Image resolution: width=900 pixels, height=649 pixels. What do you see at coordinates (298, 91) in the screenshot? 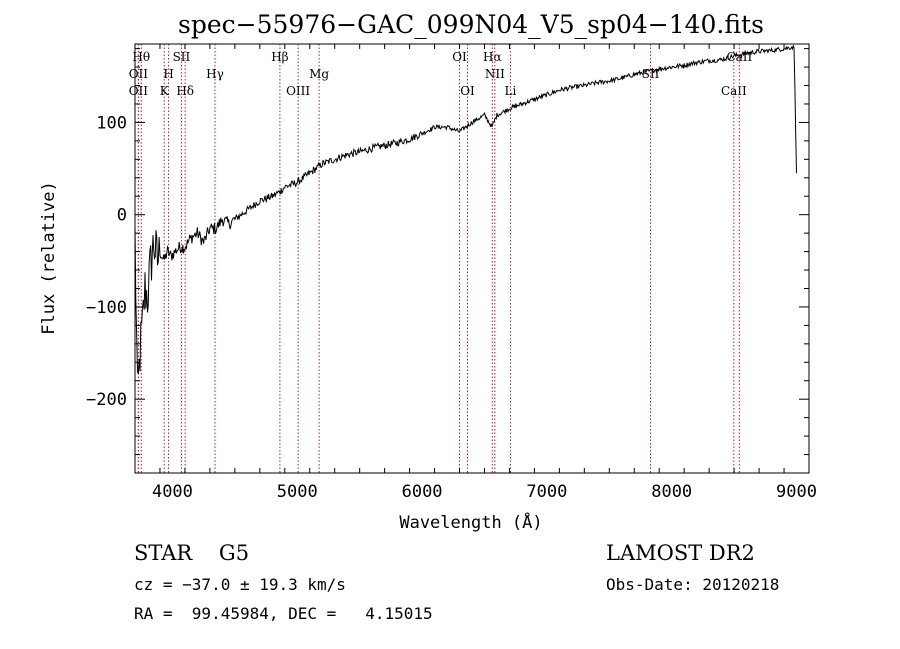
I see `spectral-line-label: OIII` at bounding box center [298, 91].